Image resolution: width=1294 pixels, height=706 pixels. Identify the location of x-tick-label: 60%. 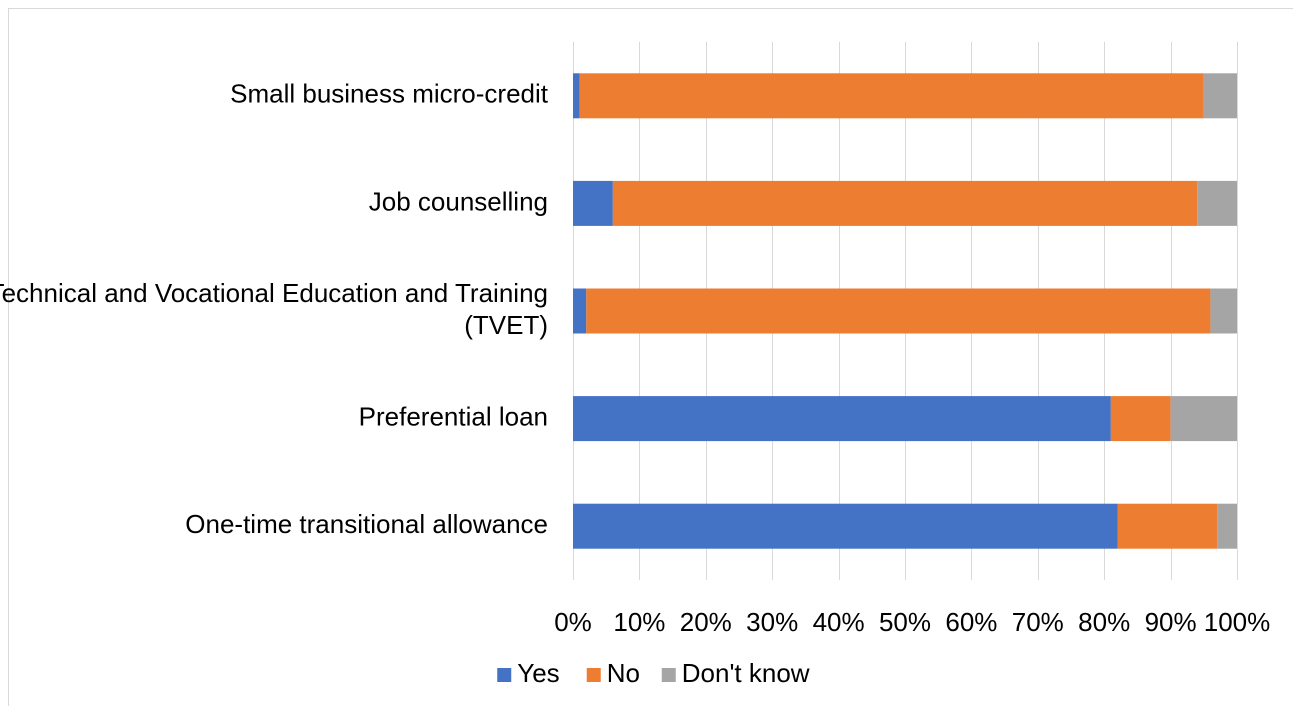
(971, 622).